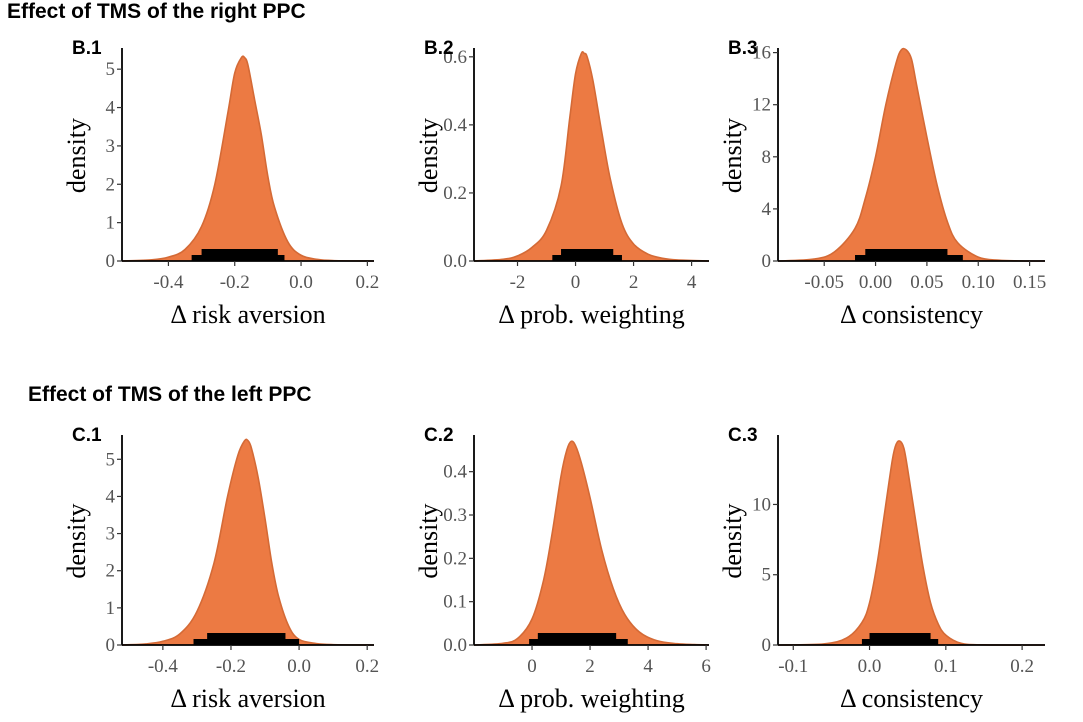 The height and width of the screenshot is (722, 1083). Describe the element at coordinates (111, 496) in the screenshot. I see `chart-c-1-y-tick-label: 4` at that location.